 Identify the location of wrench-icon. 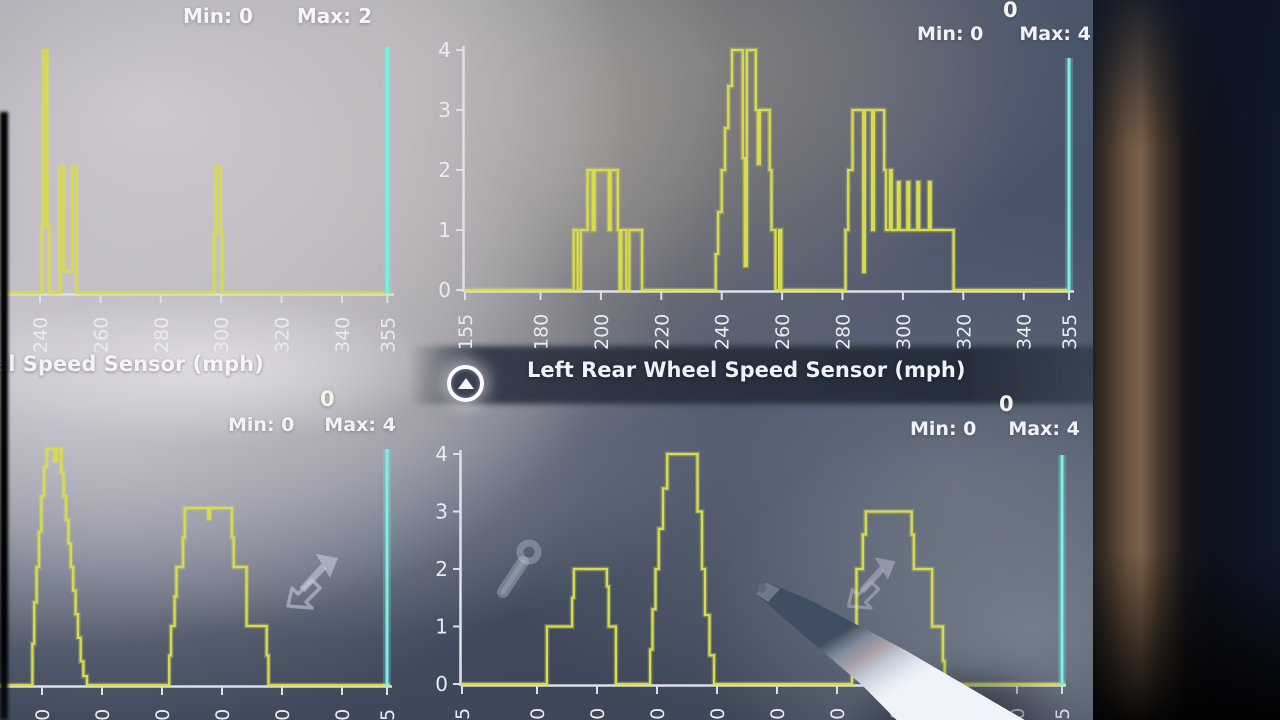
(522, 572).